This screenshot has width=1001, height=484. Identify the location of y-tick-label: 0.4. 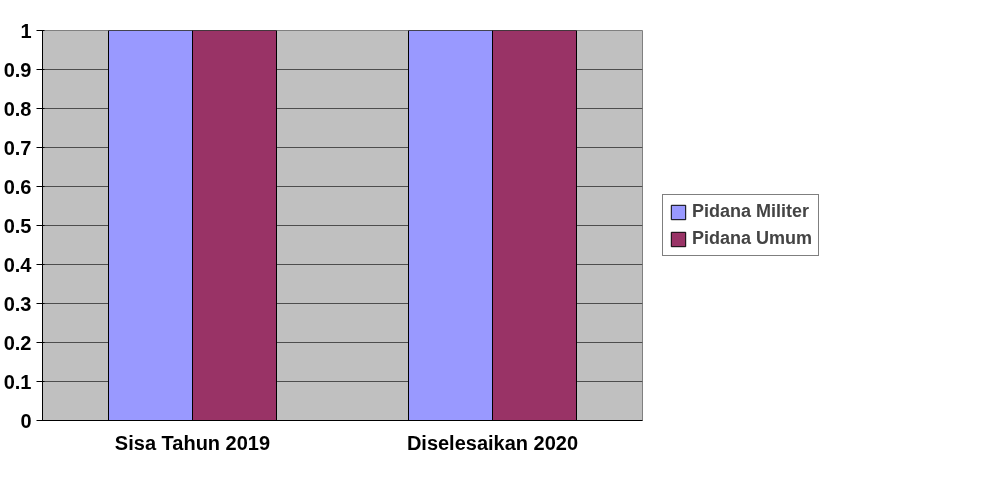
(18, 264).